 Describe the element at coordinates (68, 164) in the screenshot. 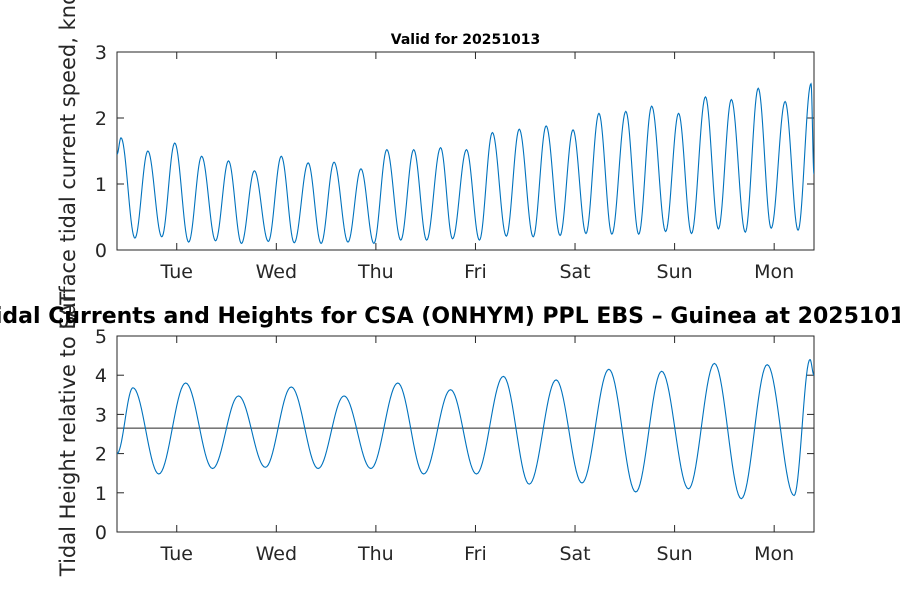

I see `y-axis-label: Surface tidal current speed, knots` at that location.